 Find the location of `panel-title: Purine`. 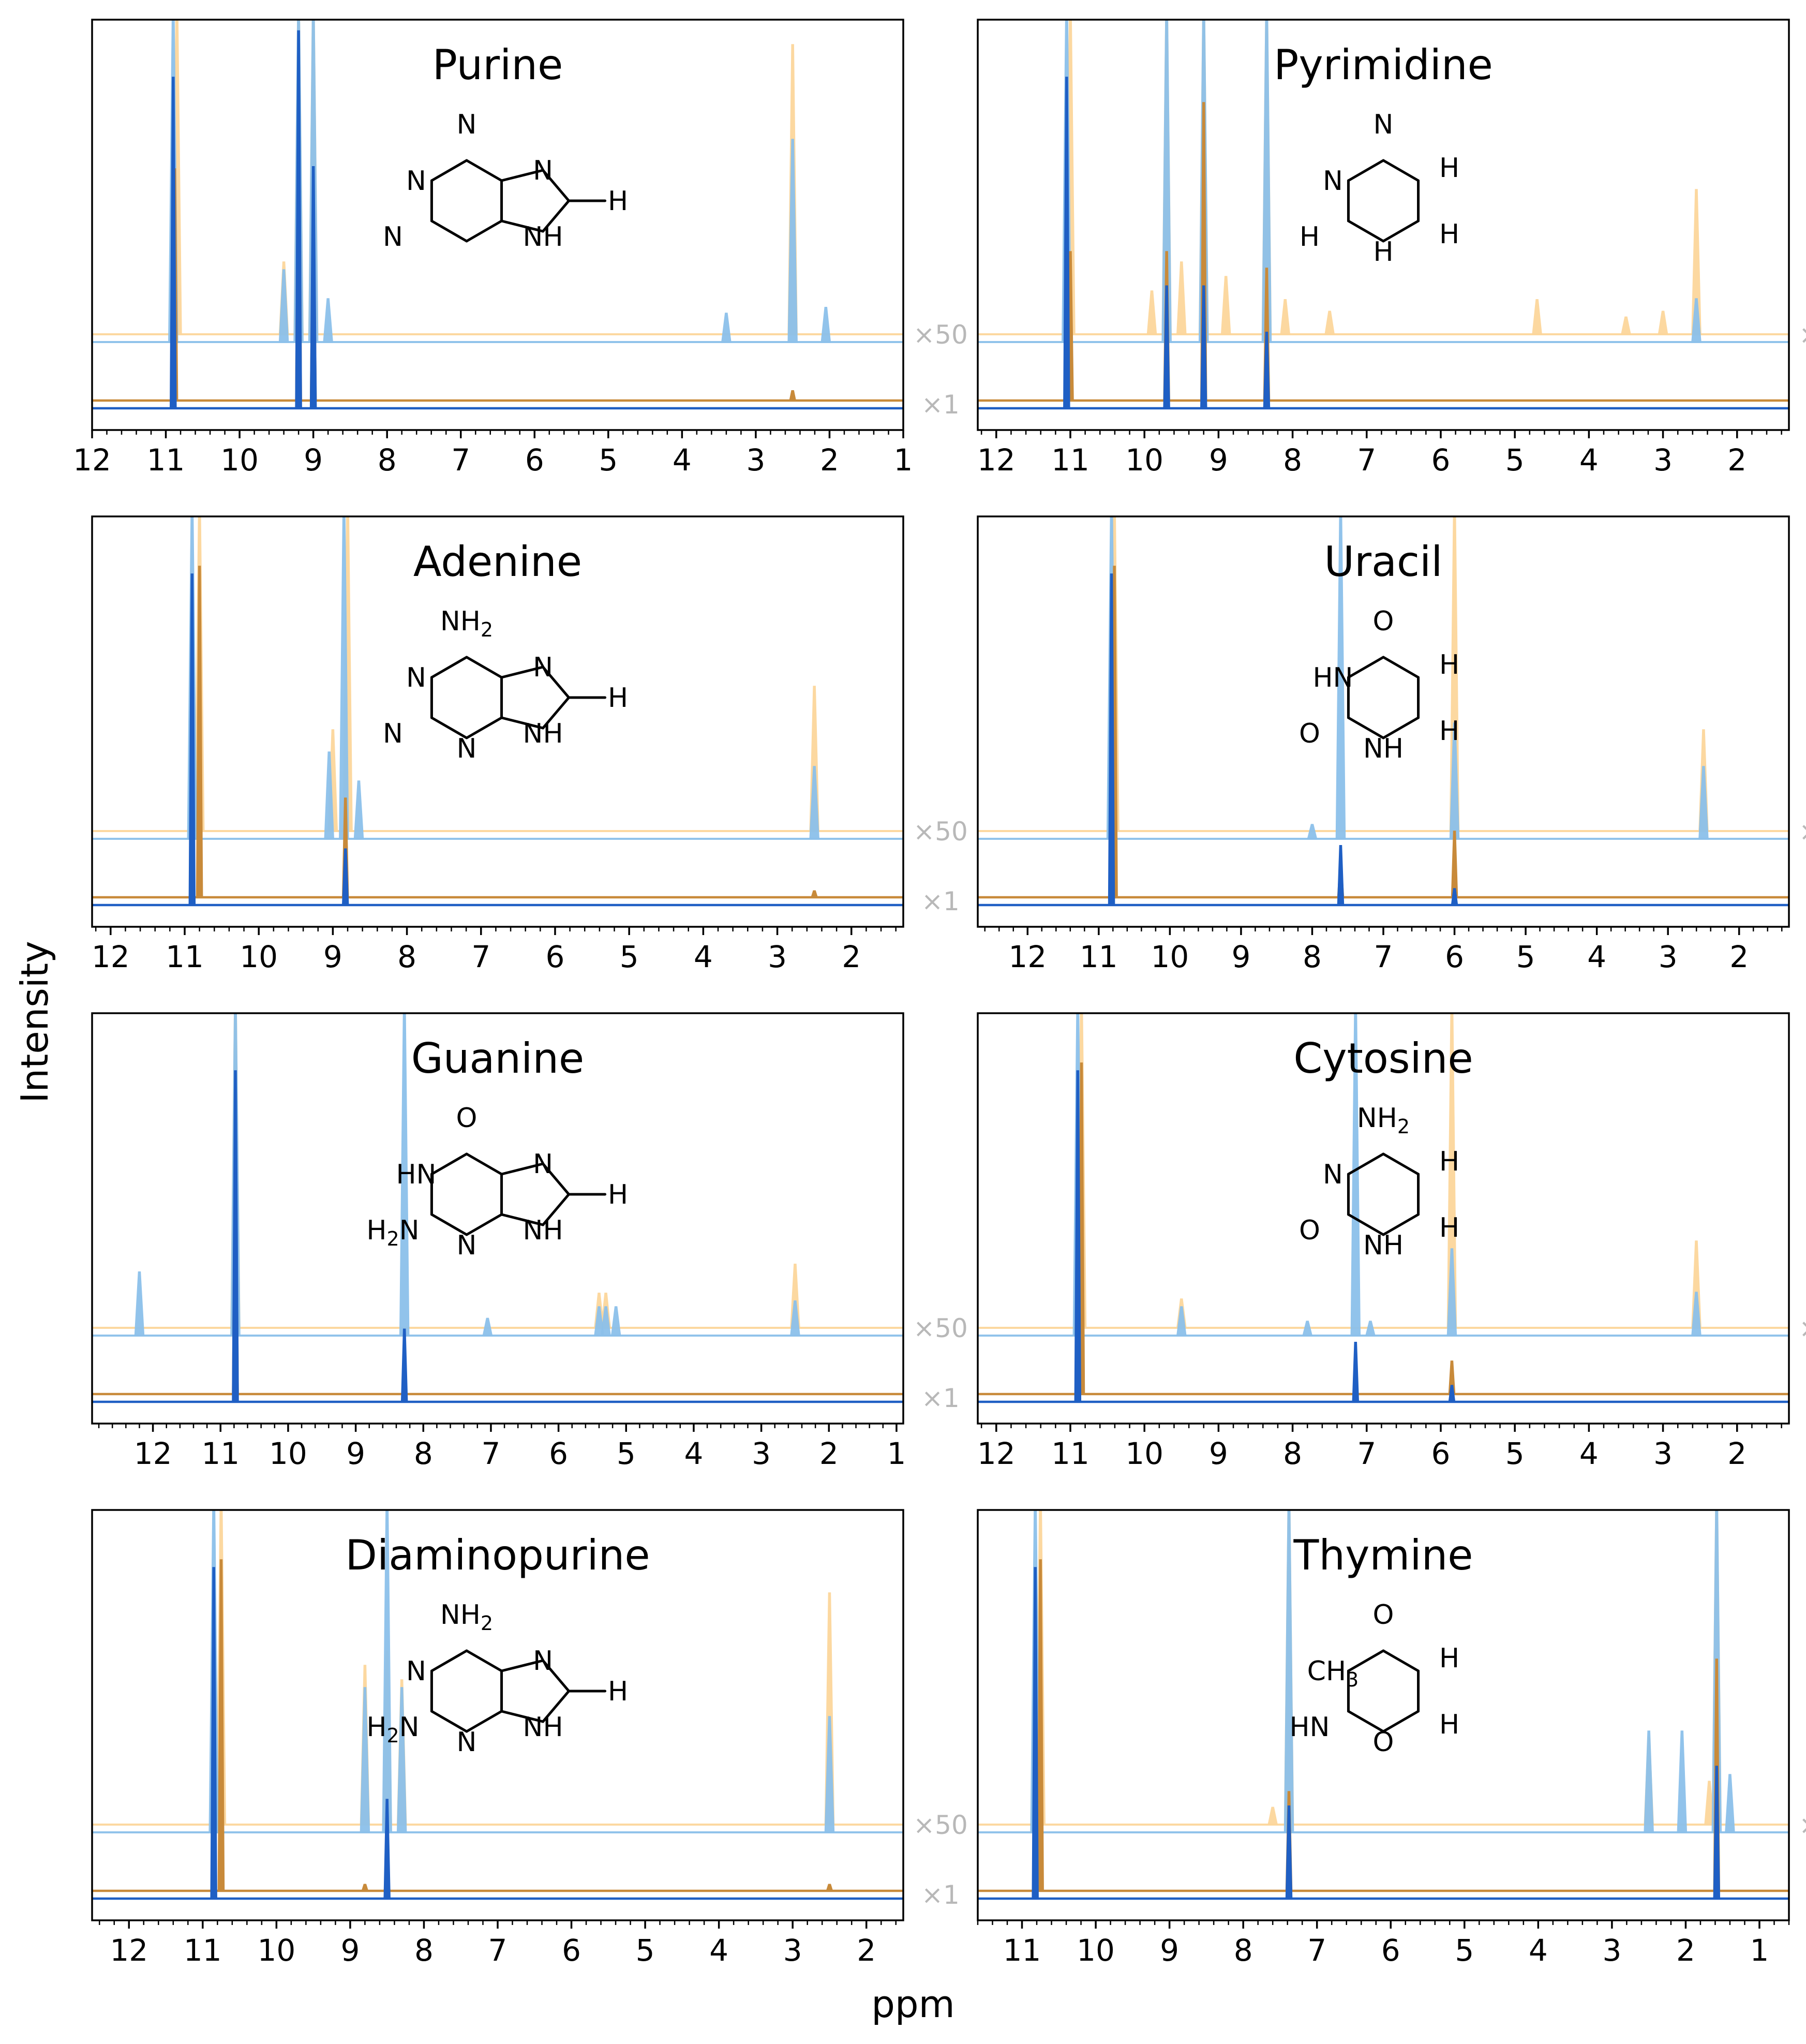

panel-title: Purine is located at coordinates (497, 65).